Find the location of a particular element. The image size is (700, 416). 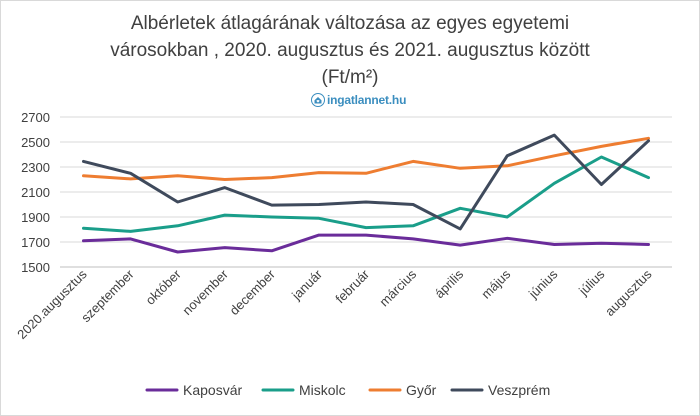

chart-title-line-3: (Ft/m²) is located at coordinates (350, 77).